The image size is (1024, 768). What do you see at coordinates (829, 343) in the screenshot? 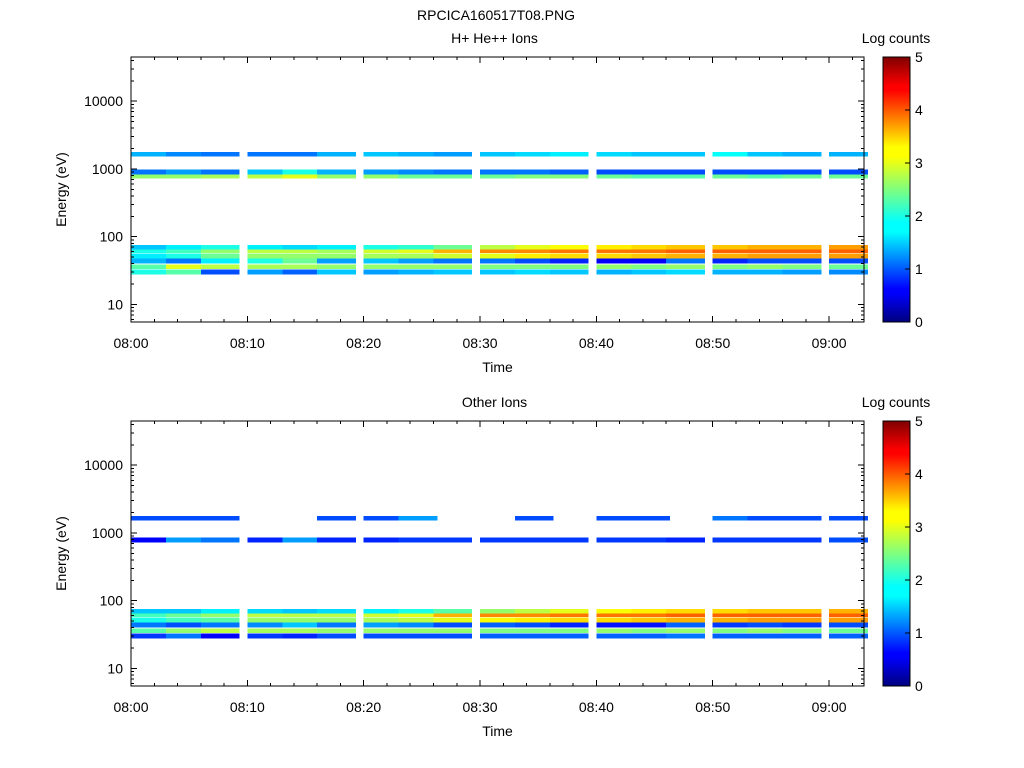
I see `x-tick-label: 09:00` at bounding box center [829, 343].